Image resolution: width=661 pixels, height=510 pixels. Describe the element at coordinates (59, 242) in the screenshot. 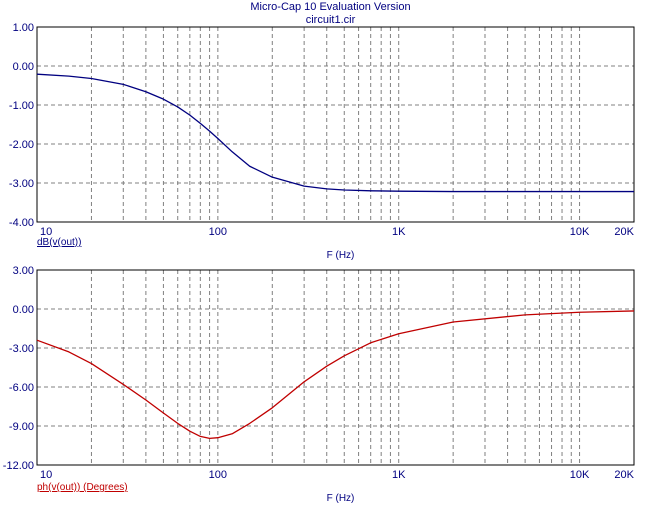

I see `y-axis-label: dB(v(out))` at that location.